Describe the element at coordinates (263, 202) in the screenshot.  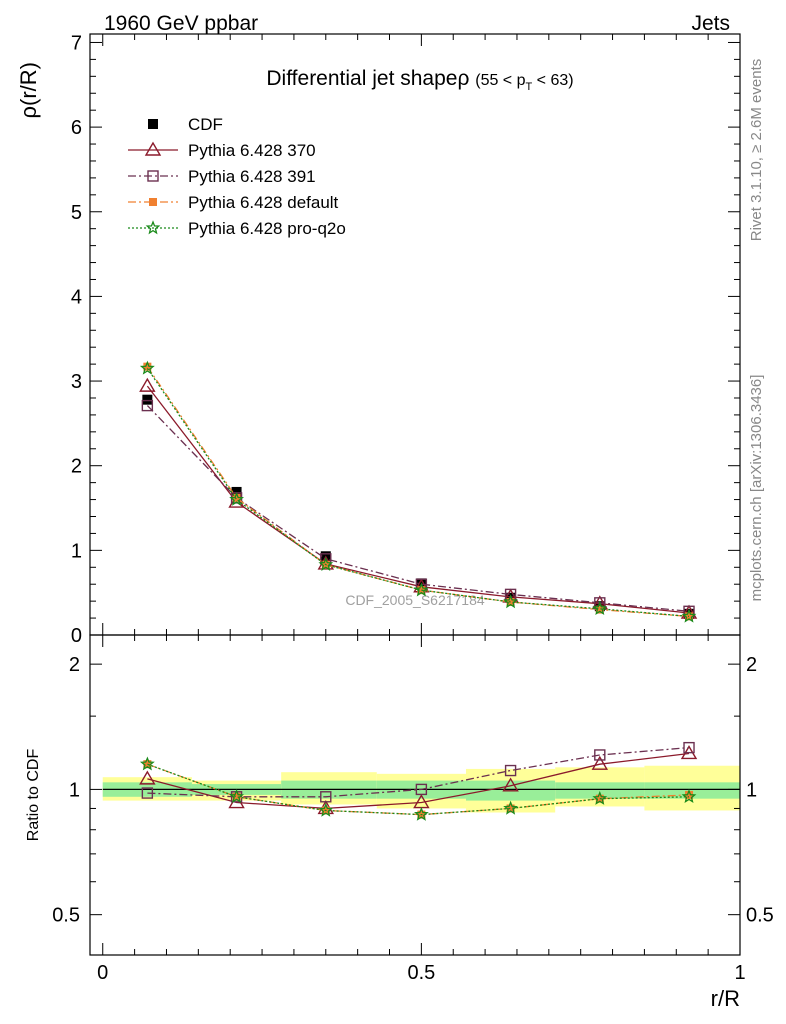
I see `legend-label: Pythia 6.428 default` at that location.